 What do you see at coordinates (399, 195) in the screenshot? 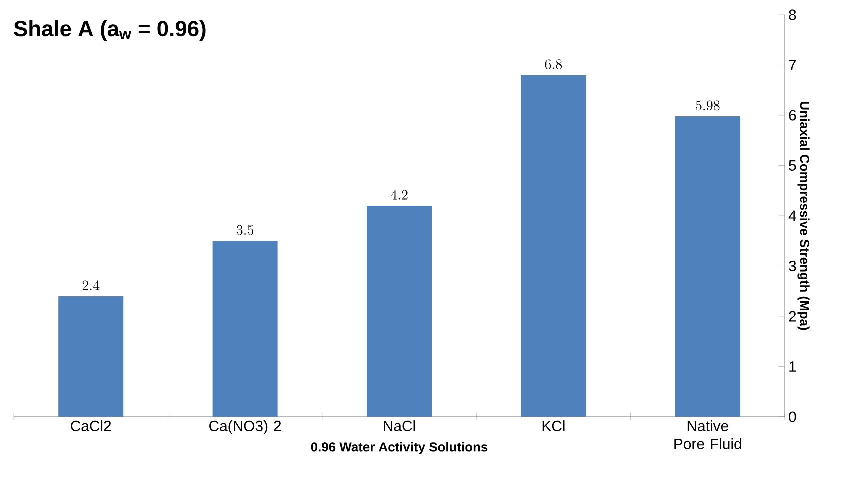
I see `data-label: 4.2` at bounding box center [399, 195].